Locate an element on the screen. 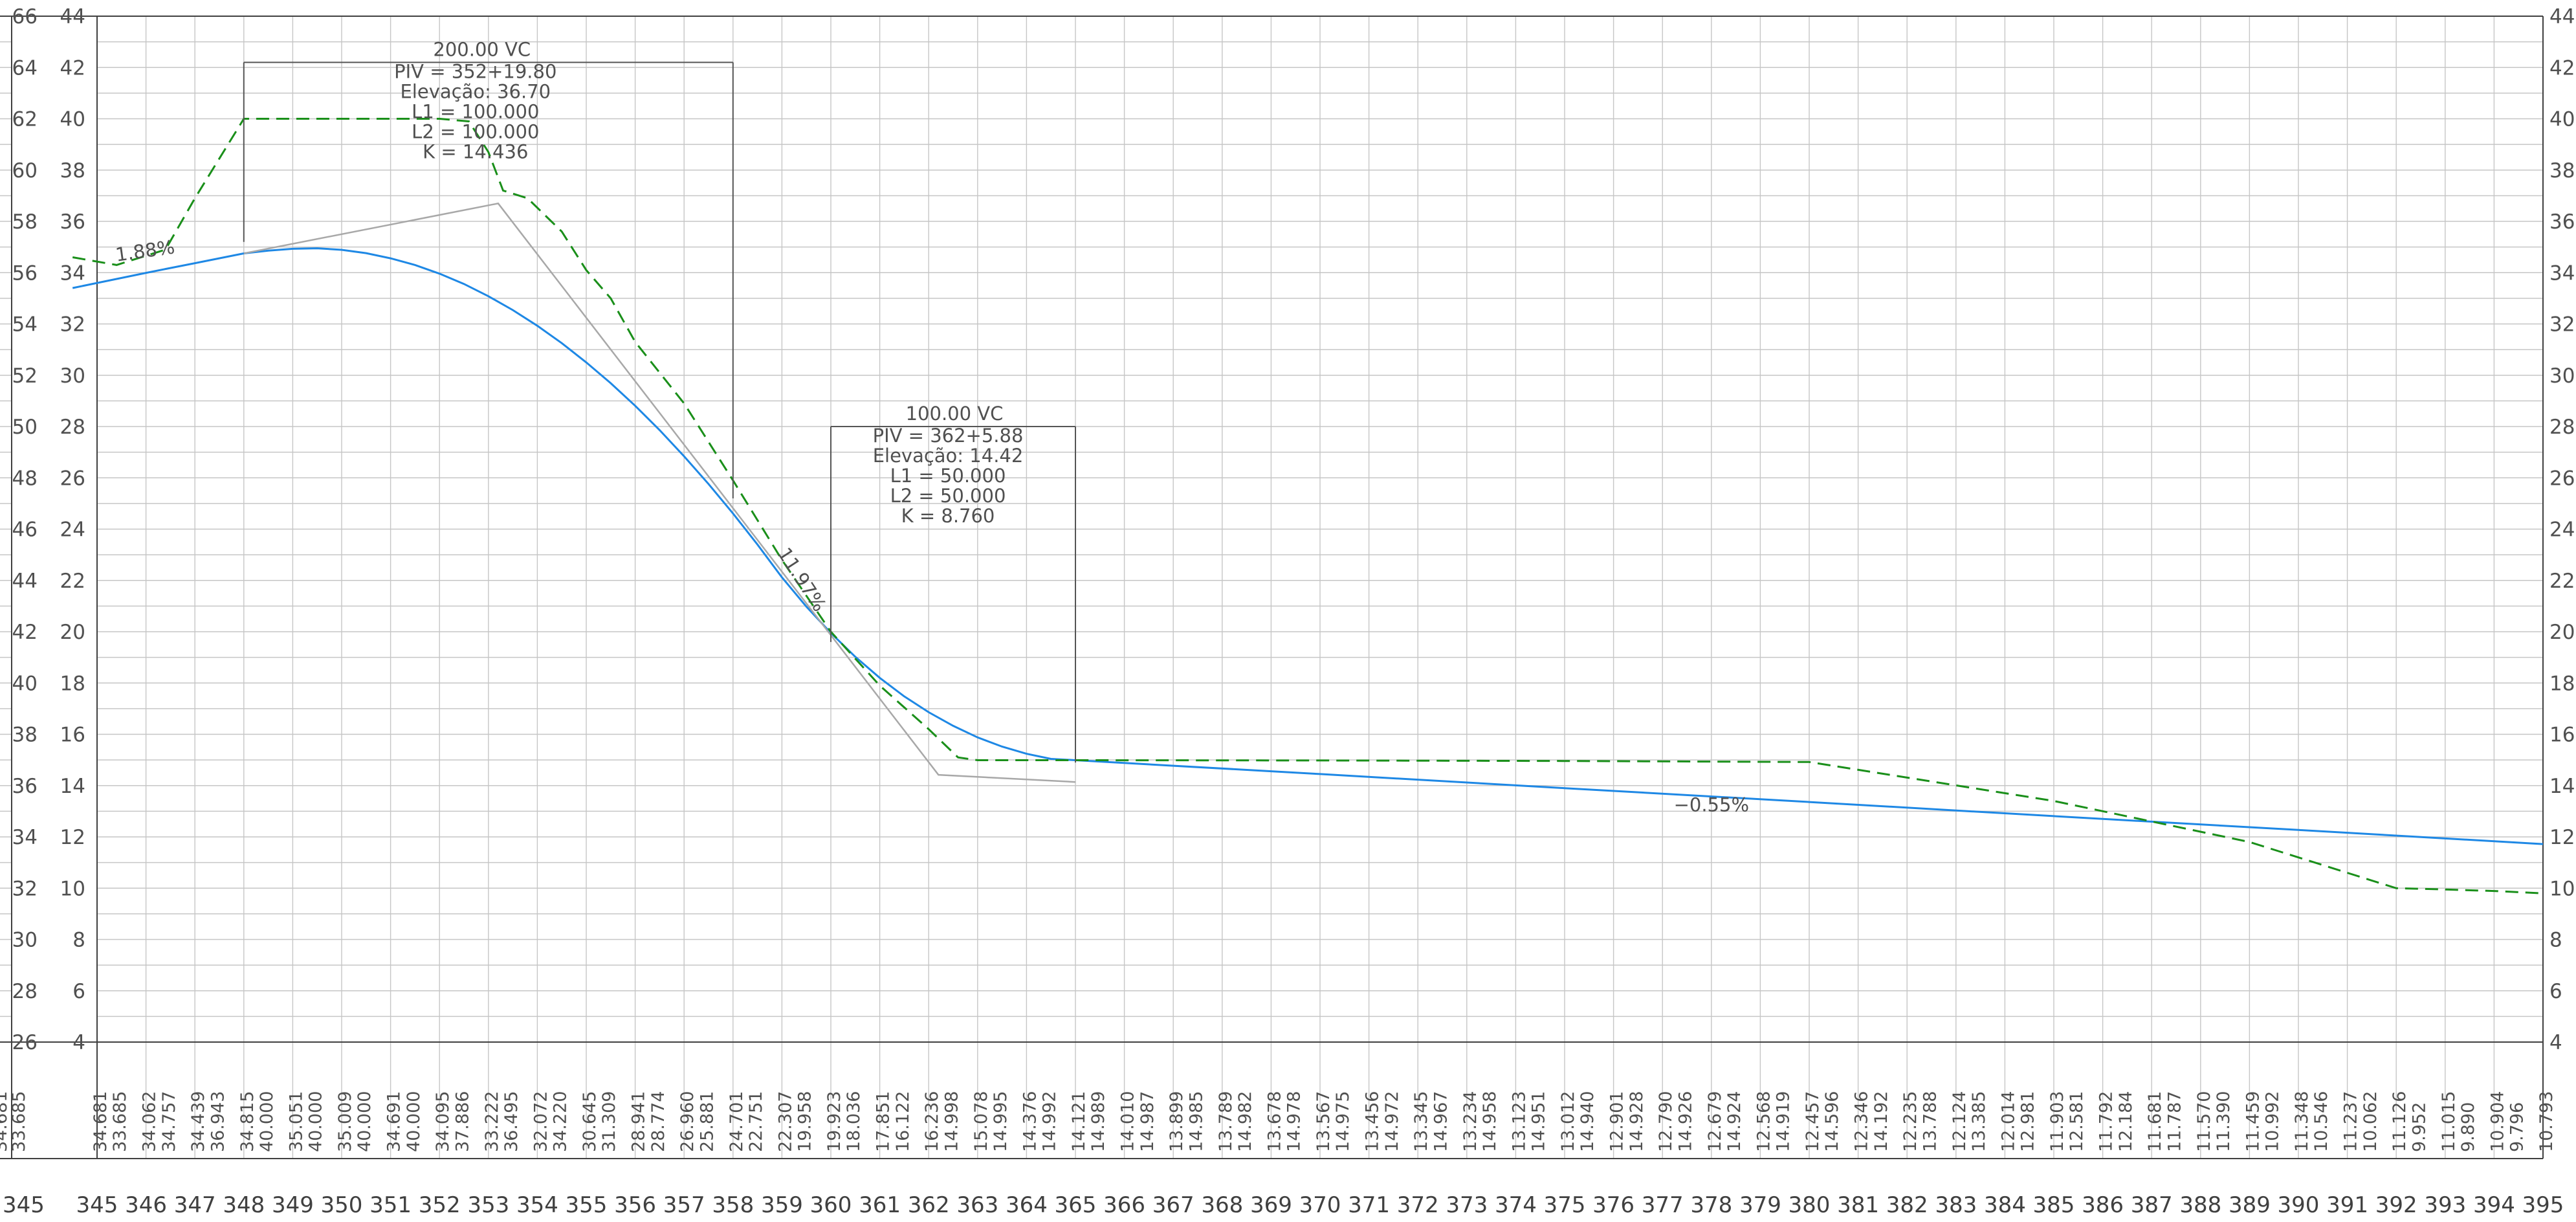 Image resolution: width=2576 pixels, height=1222 pixels. station-label: 367 is located at coordinates (1173, 1205).